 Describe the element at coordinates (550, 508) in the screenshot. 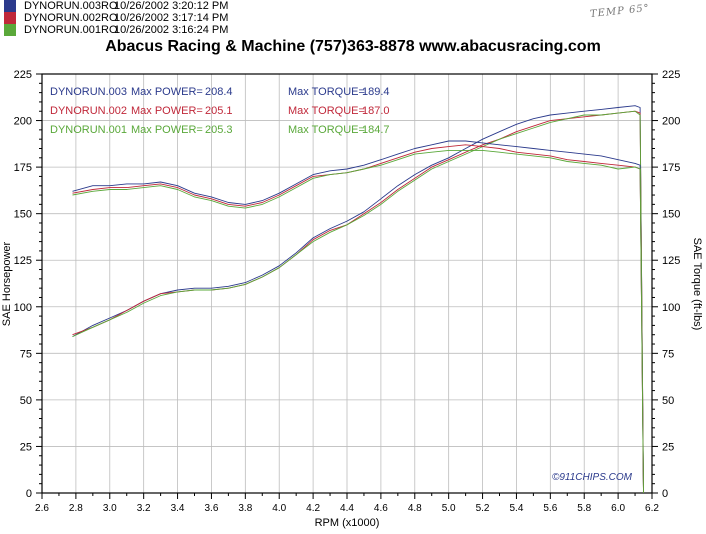

I see `x-tick-label: 5.6` at that location.